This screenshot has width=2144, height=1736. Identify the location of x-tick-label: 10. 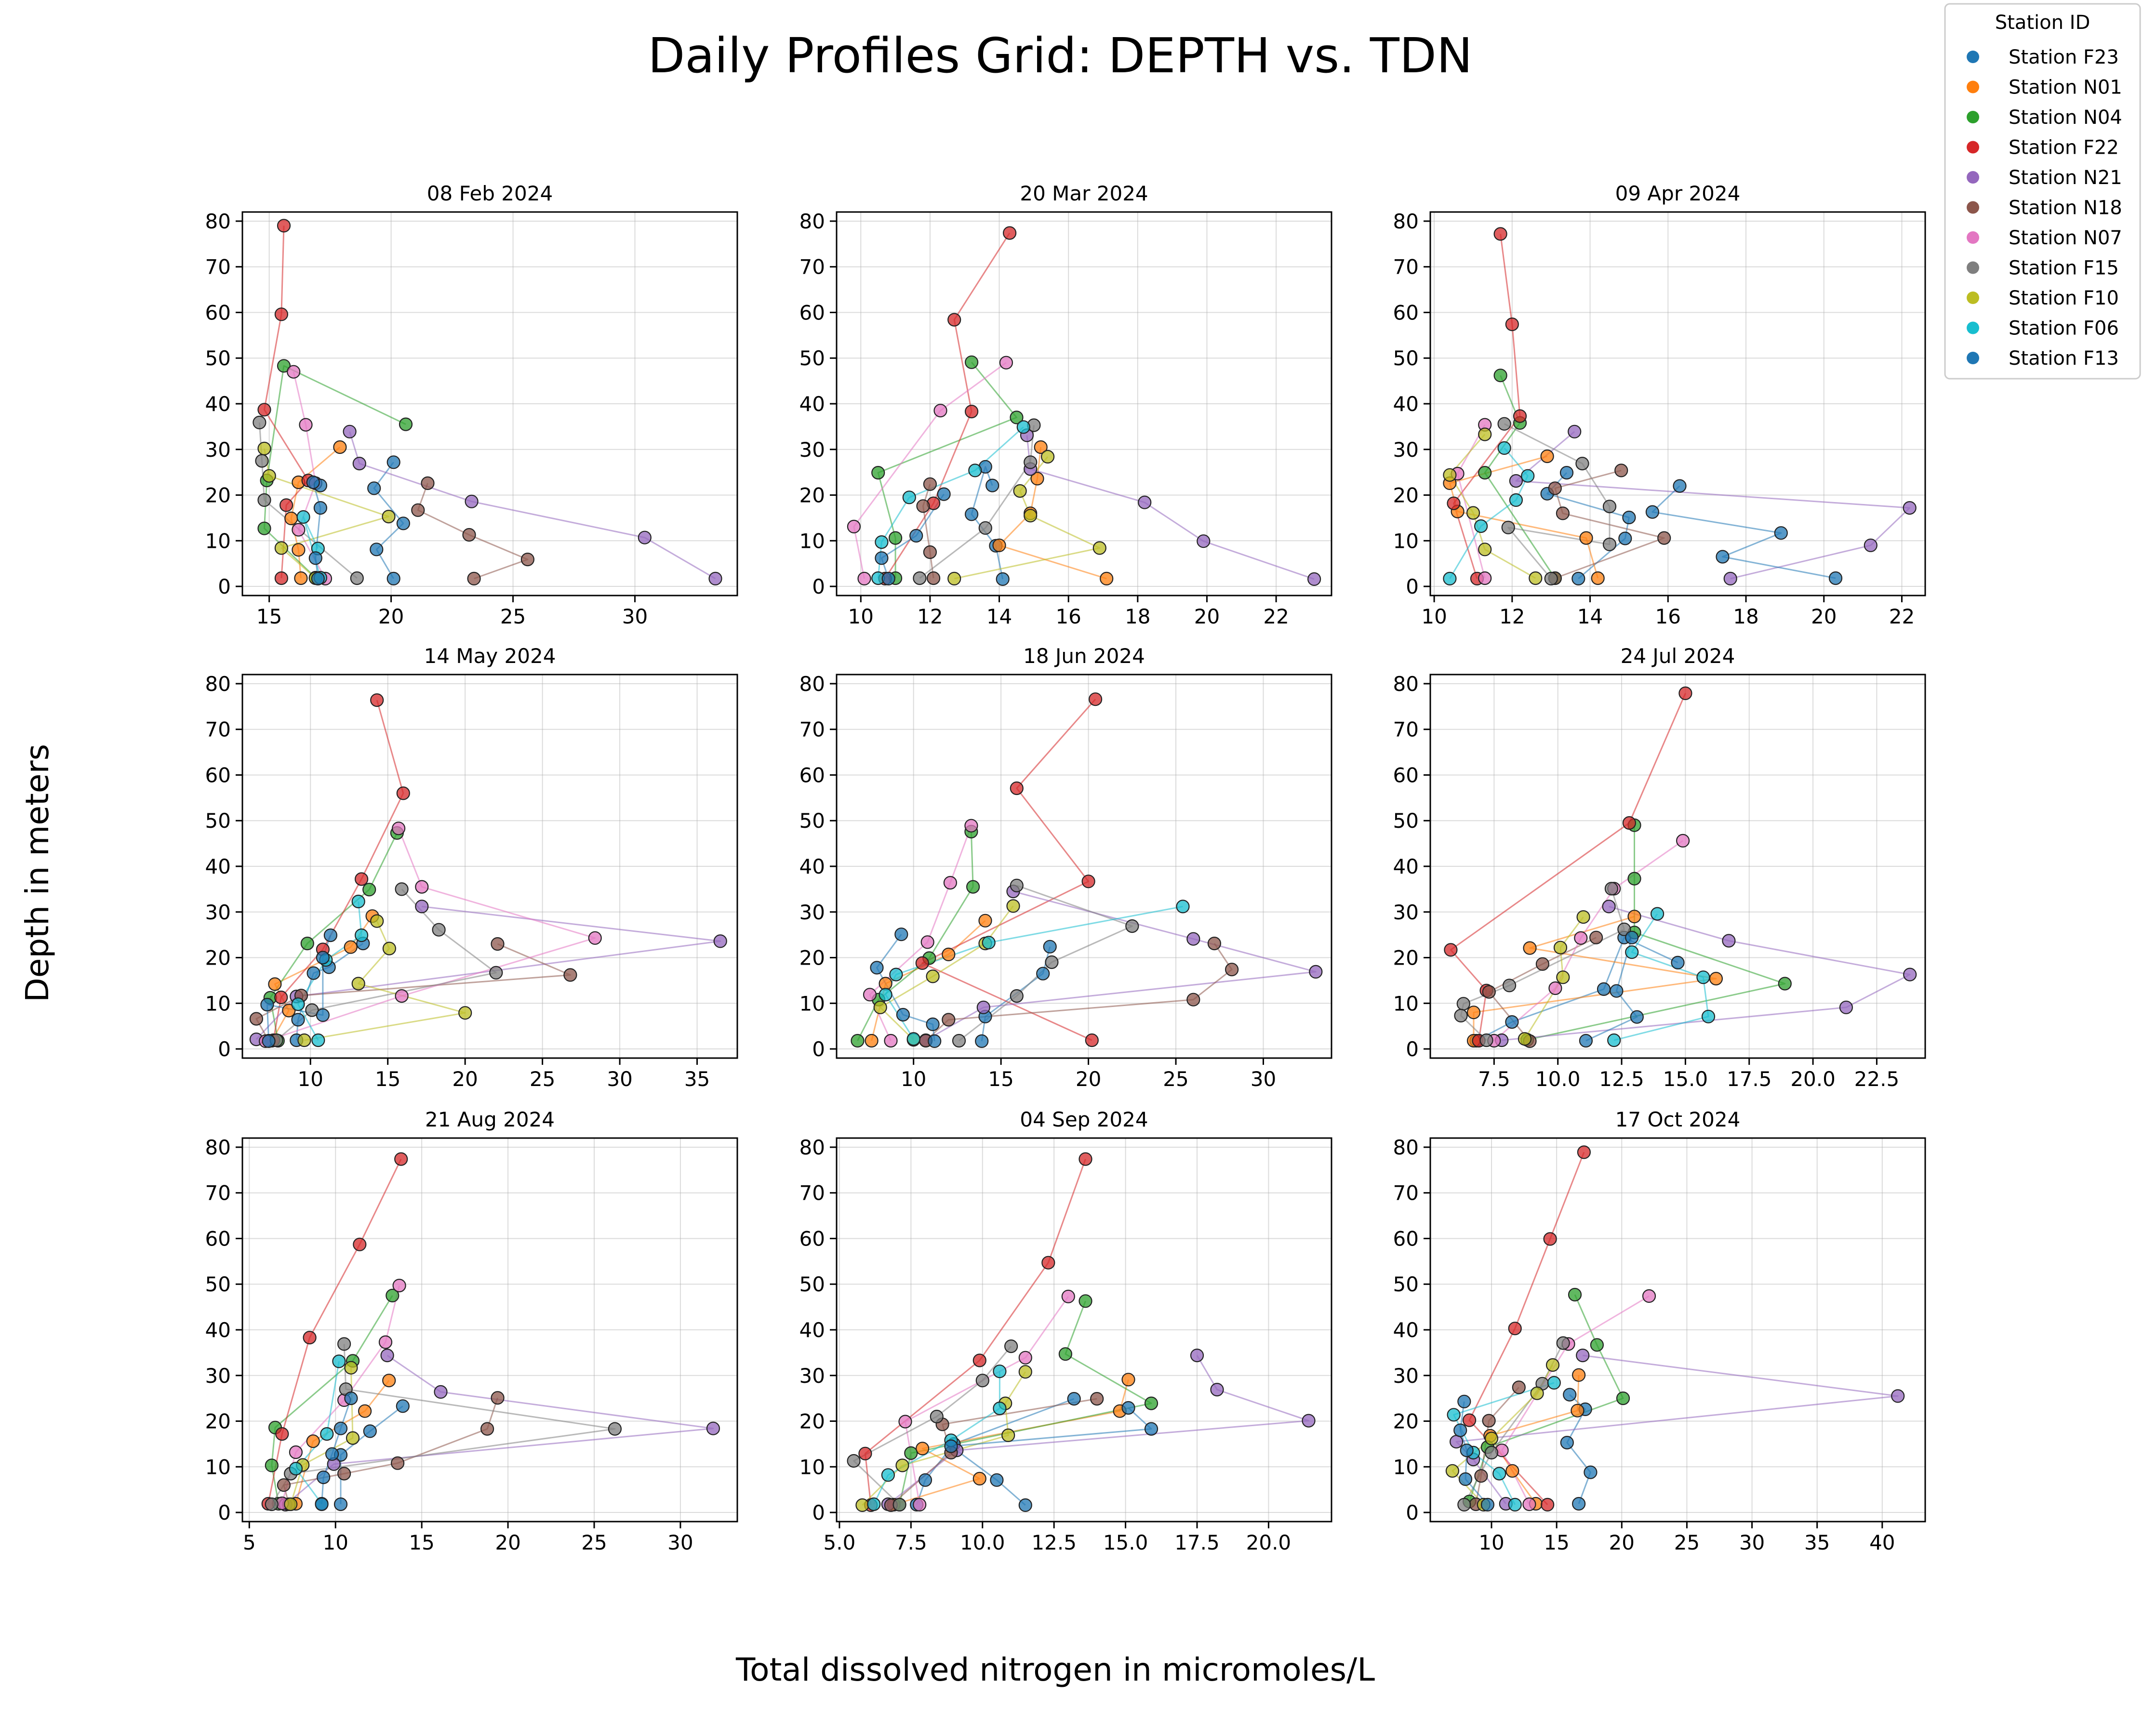
(1491, 1542).